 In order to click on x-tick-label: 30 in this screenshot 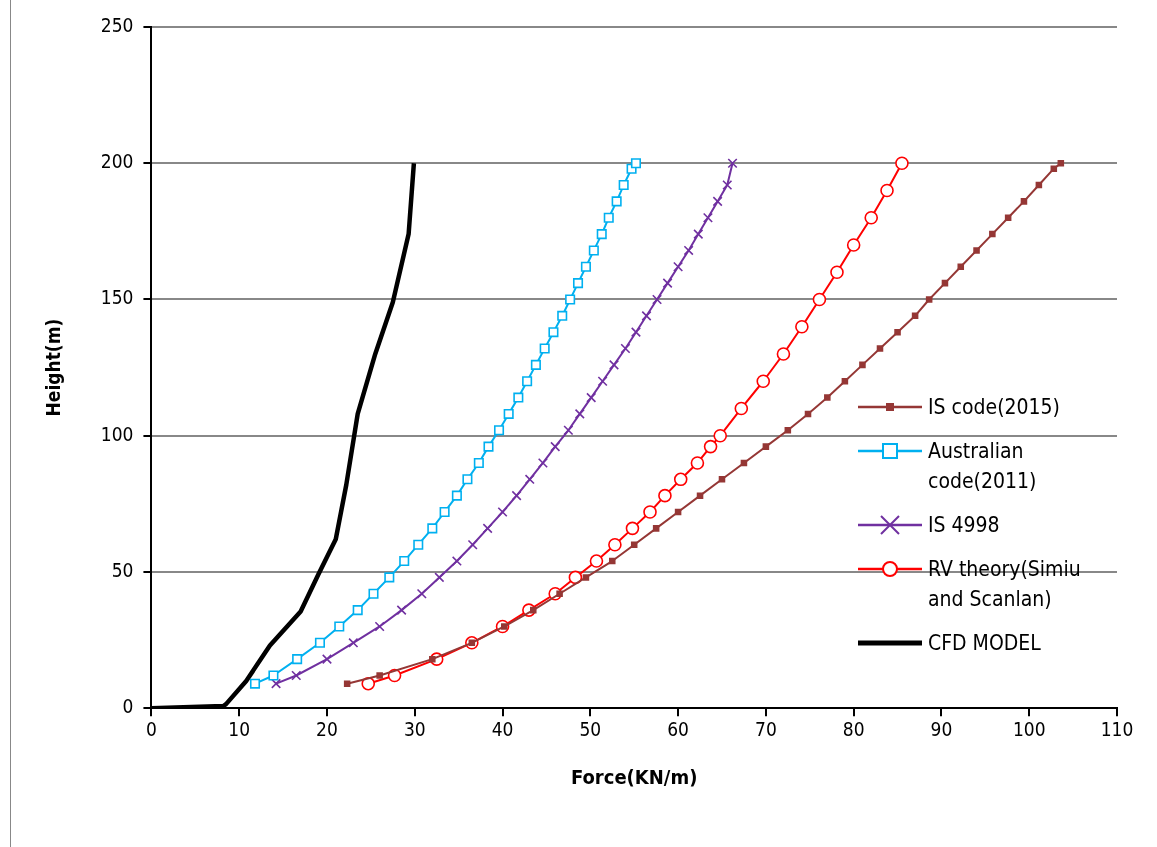, I will do `click(414, 728)`.